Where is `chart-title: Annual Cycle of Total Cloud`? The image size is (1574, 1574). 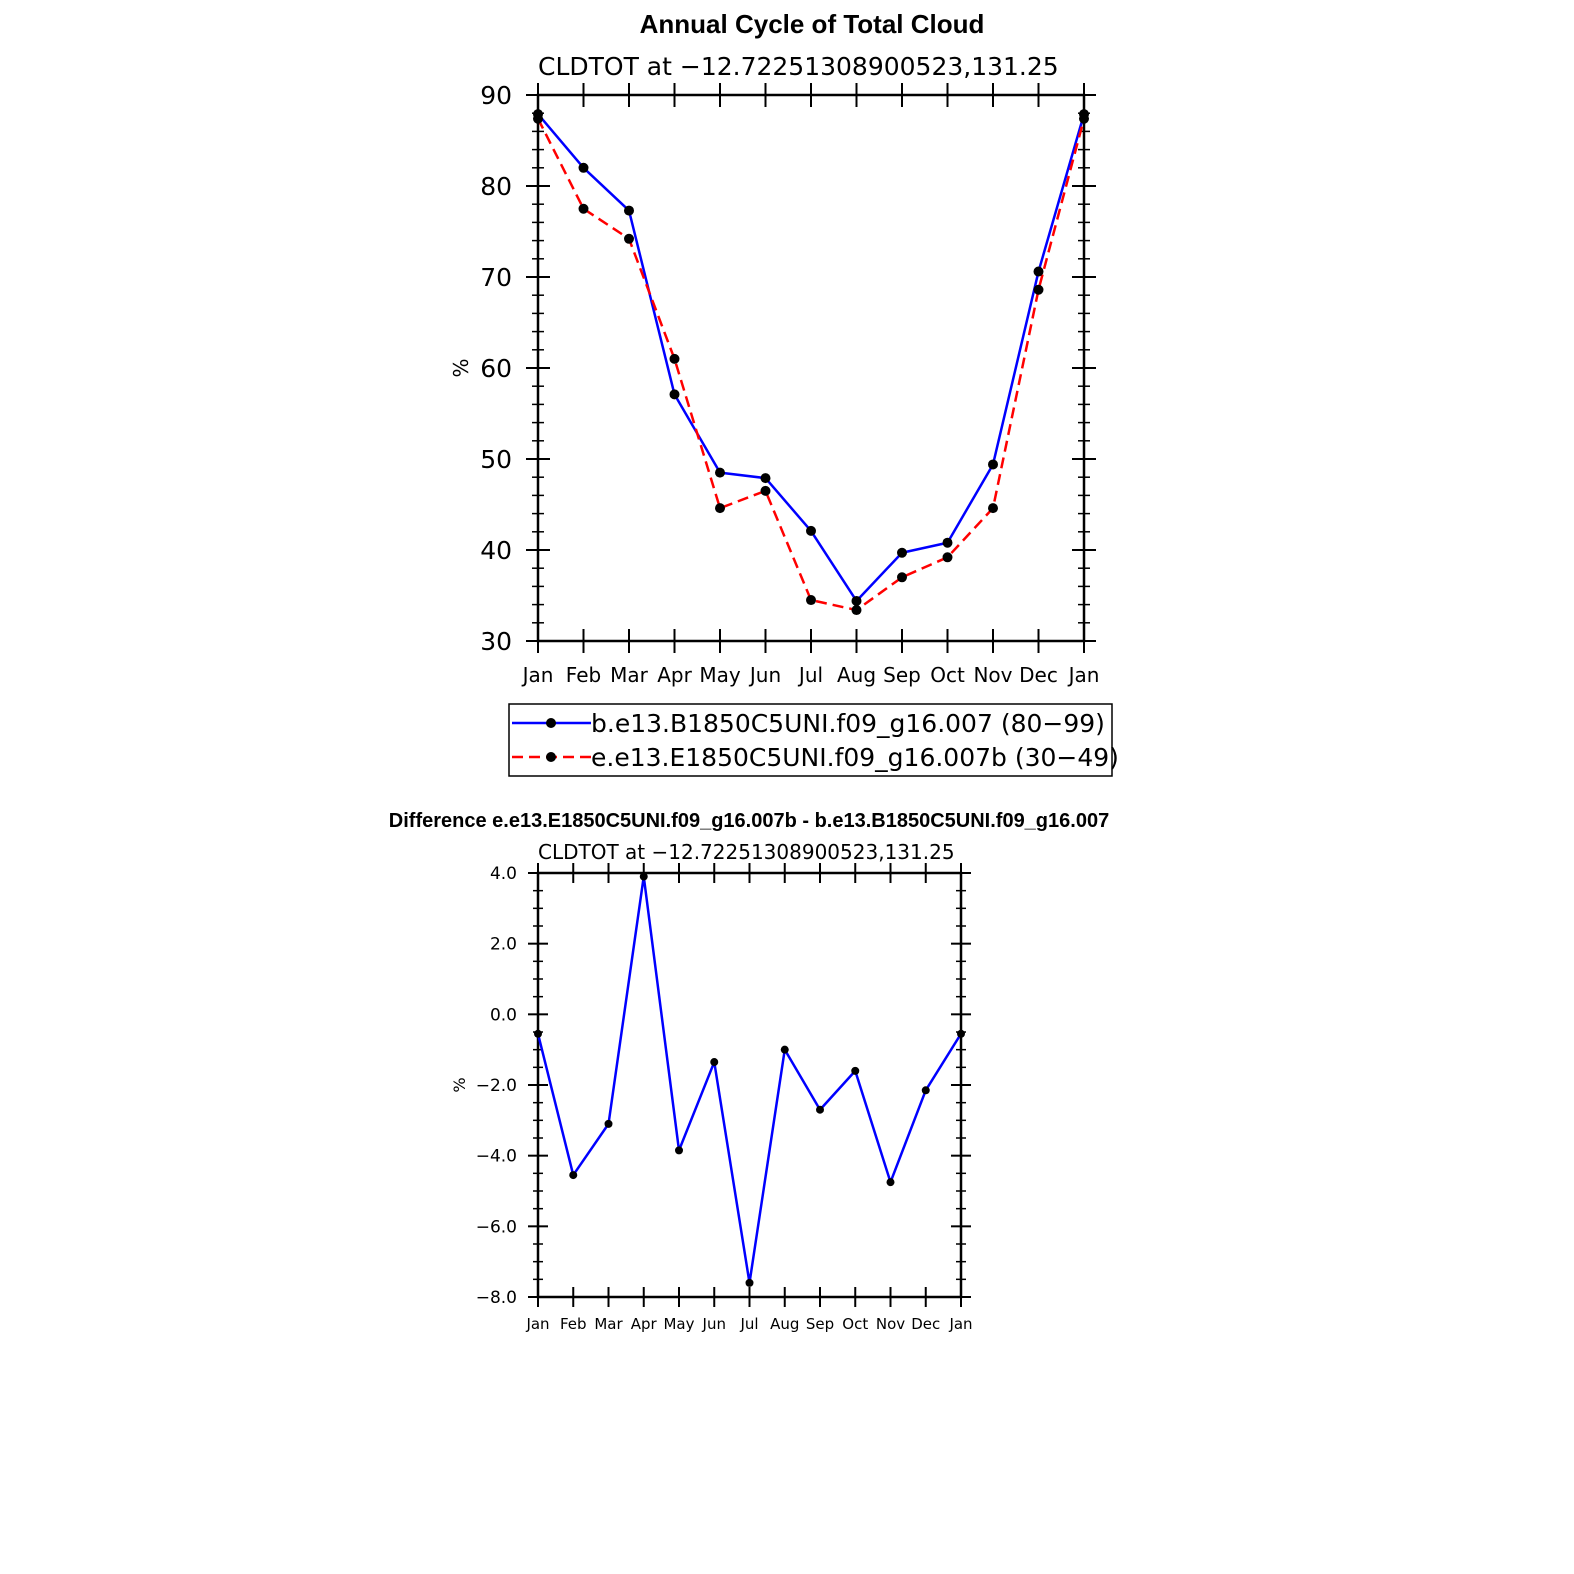
chart-title: Annual Cycle of Total Cloud is located at coordinates (812, 24).